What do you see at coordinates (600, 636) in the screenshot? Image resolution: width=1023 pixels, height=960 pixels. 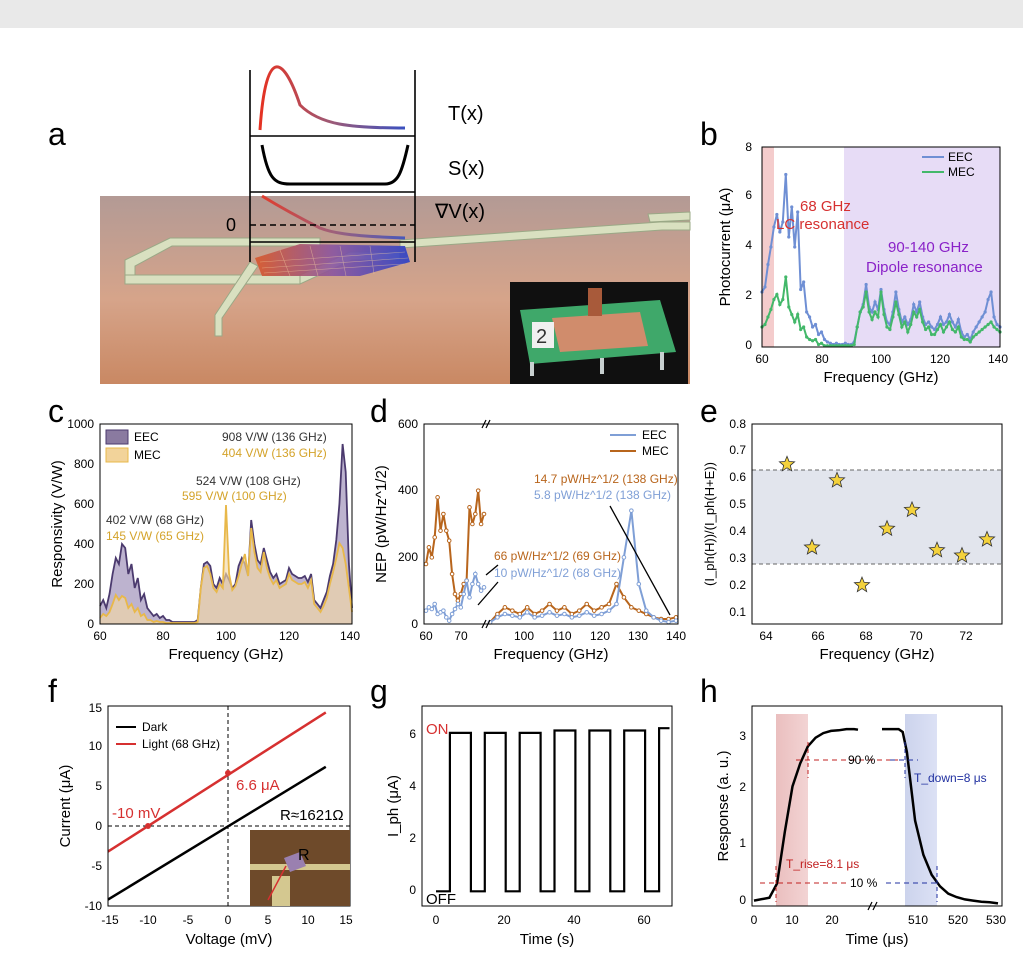 I see `d-xtick-120: 120` at bounding box center [600, 636].